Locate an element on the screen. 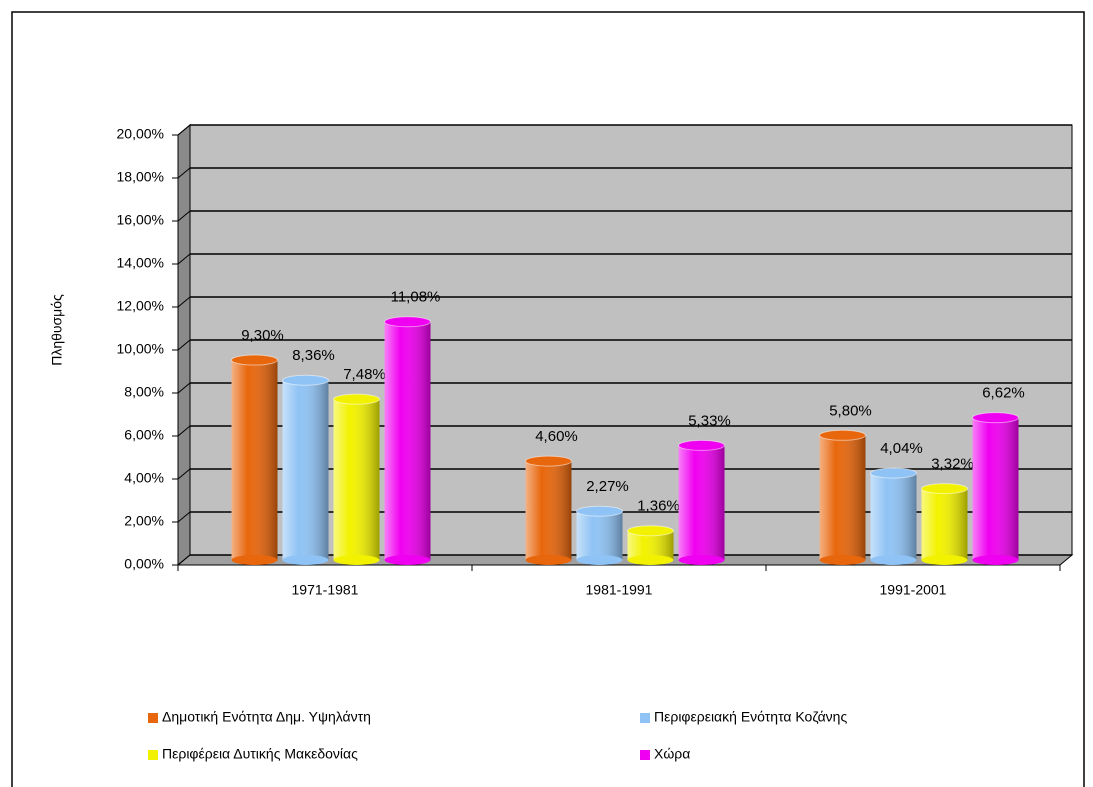 This screenshot has height=787, width=1093. value-label: 11,08% is located at coordinates (416, 297).